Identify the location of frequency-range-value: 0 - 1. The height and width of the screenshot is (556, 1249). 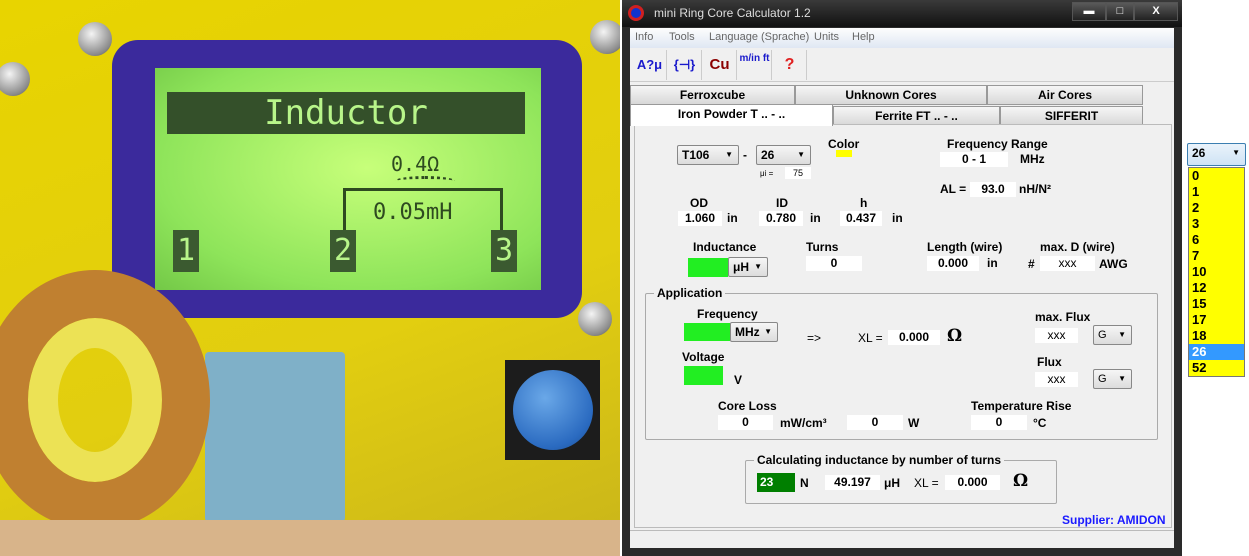
(974, 159).